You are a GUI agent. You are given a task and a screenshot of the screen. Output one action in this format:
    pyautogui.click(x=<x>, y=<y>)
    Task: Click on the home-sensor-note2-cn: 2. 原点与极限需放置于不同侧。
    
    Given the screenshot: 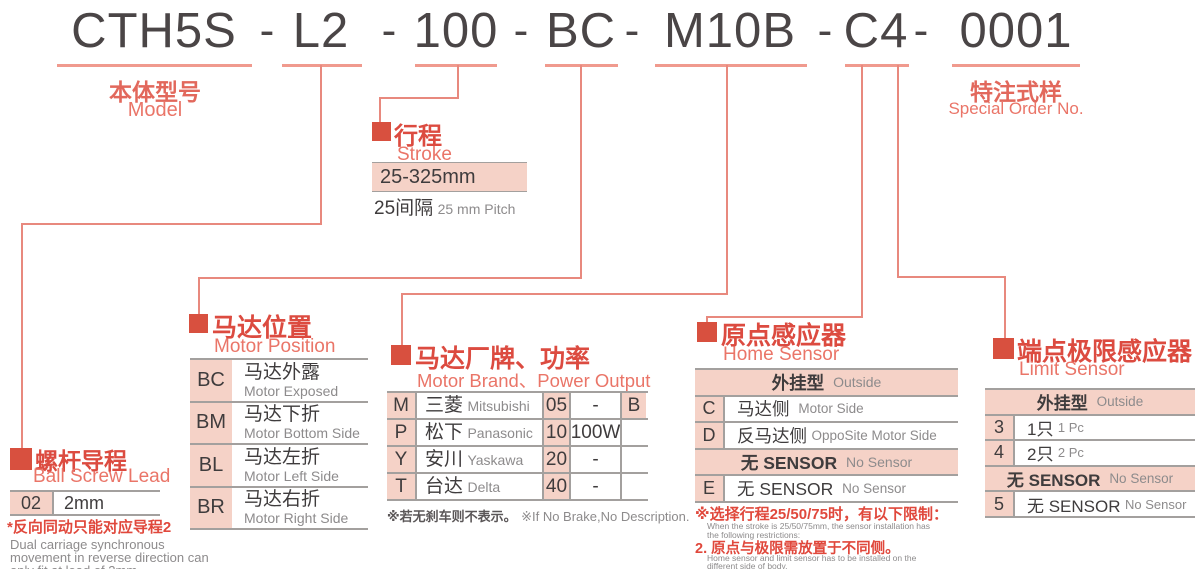 What is the action you would take?
    pyautogui.click(x=797, y=549)
    